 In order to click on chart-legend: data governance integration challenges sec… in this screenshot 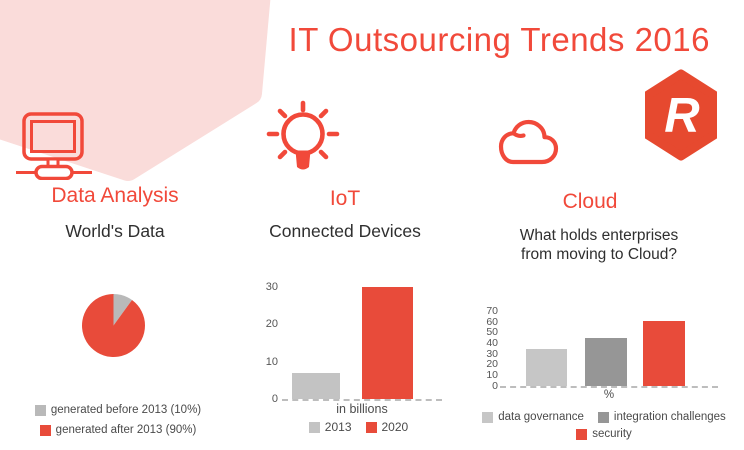, I will do `click(604, 425)`.